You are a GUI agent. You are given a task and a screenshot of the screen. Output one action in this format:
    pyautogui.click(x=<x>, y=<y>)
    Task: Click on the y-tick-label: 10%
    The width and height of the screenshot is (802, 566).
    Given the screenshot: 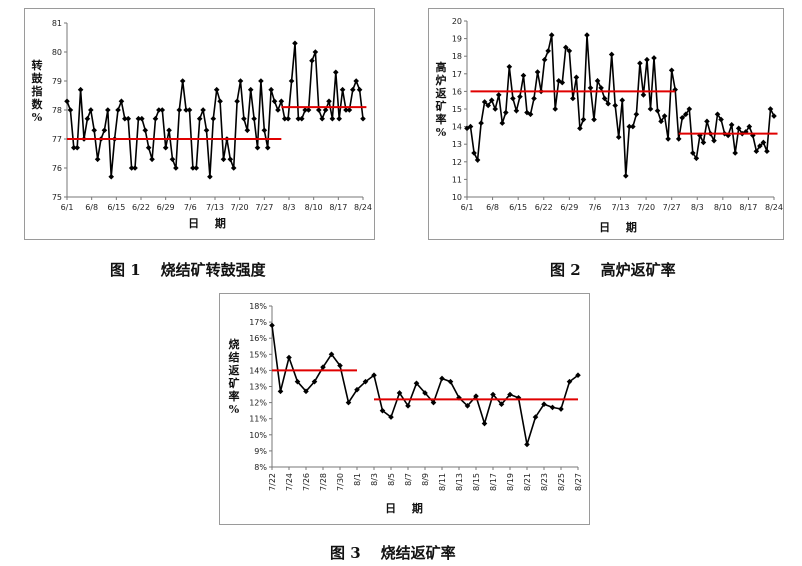 What is the action you would take?
    pyautogui.click(x=258, y=435)
    